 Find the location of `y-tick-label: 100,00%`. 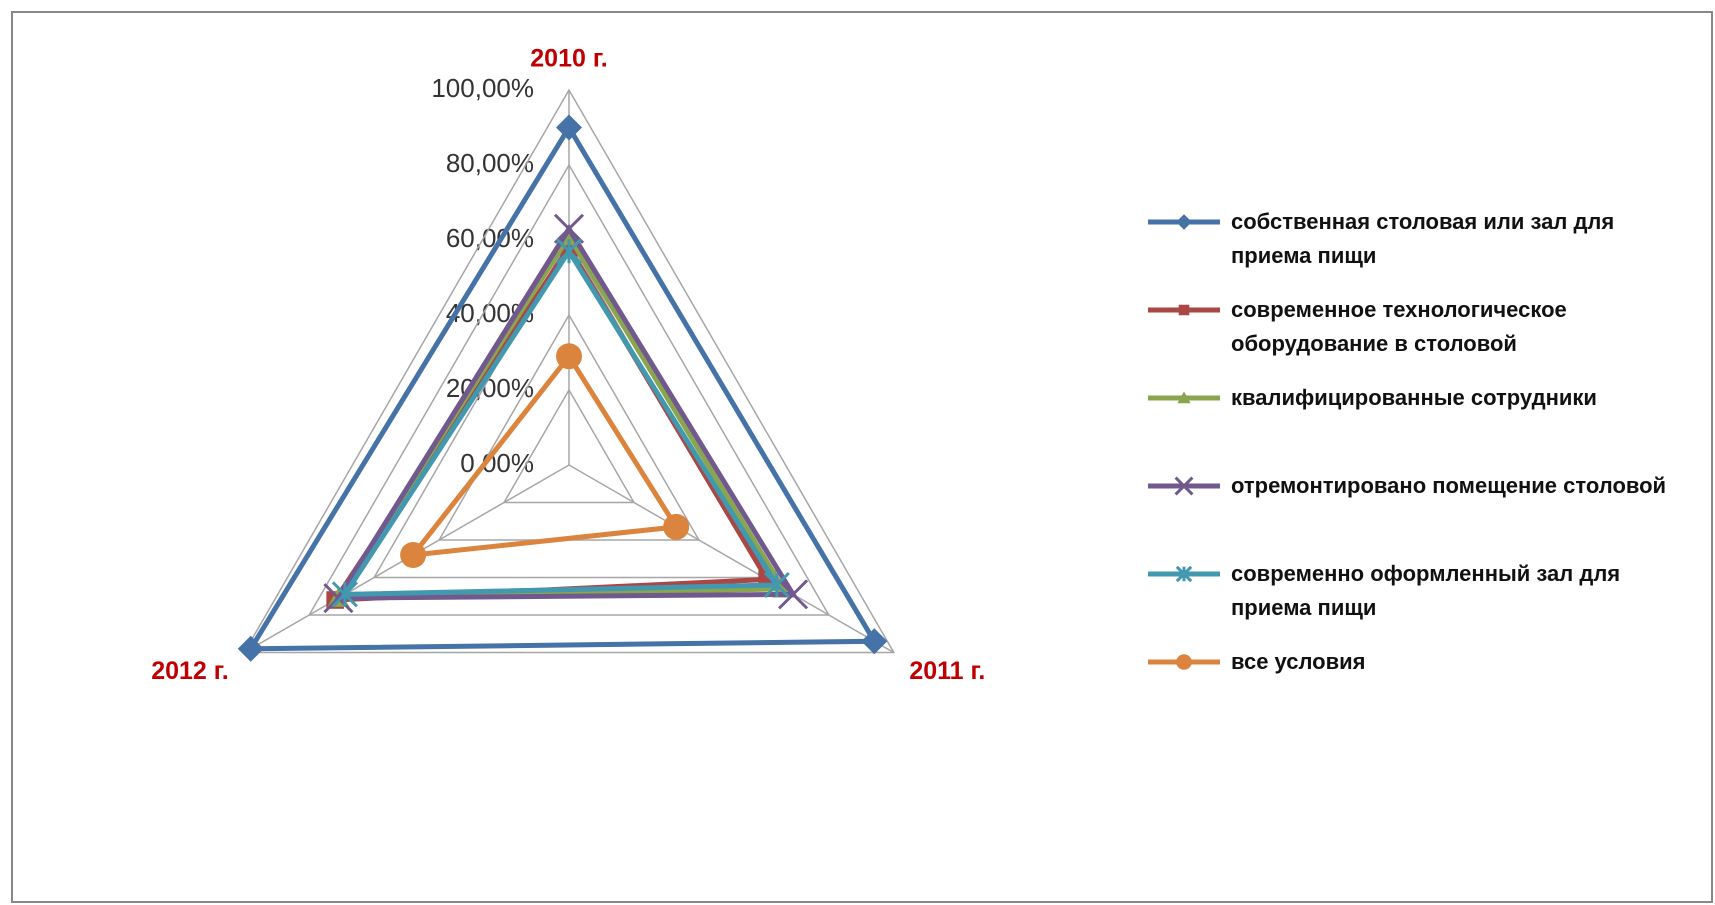

y-tick-label: 100,00% is located at coordinates (482, 88).